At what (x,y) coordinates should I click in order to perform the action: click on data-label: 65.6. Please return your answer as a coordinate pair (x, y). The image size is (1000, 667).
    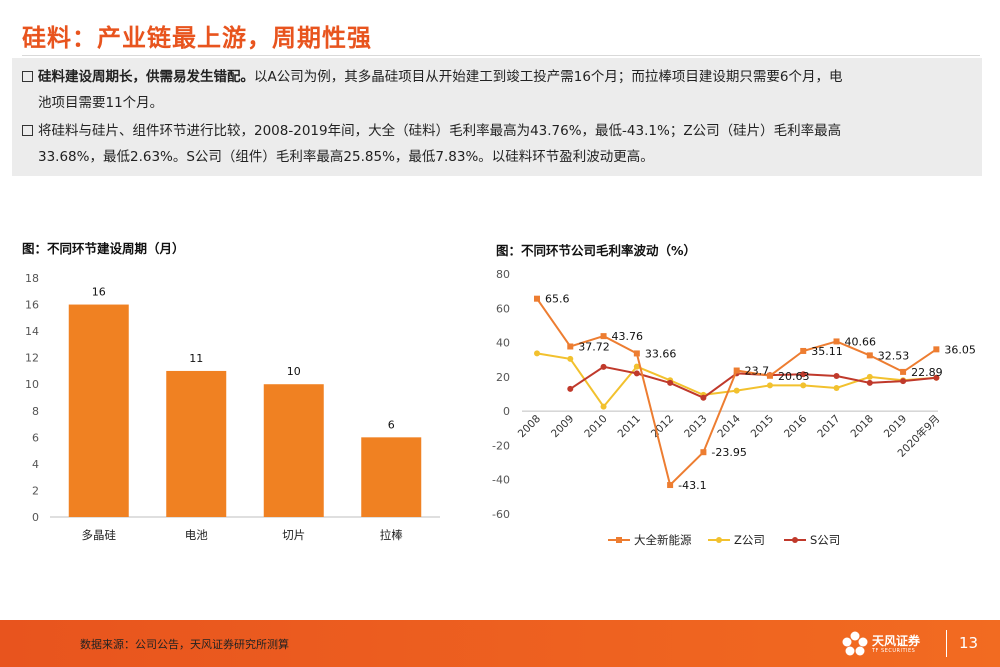
    Looking at the image, I should click on (557, 299).